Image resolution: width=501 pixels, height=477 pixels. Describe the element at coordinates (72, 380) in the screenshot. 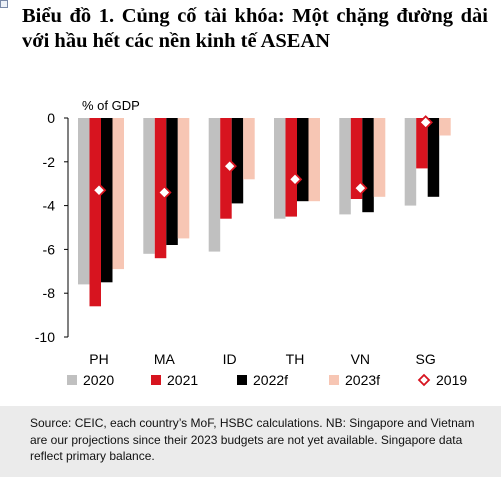

I see `legend-swatch-2020` at that location.